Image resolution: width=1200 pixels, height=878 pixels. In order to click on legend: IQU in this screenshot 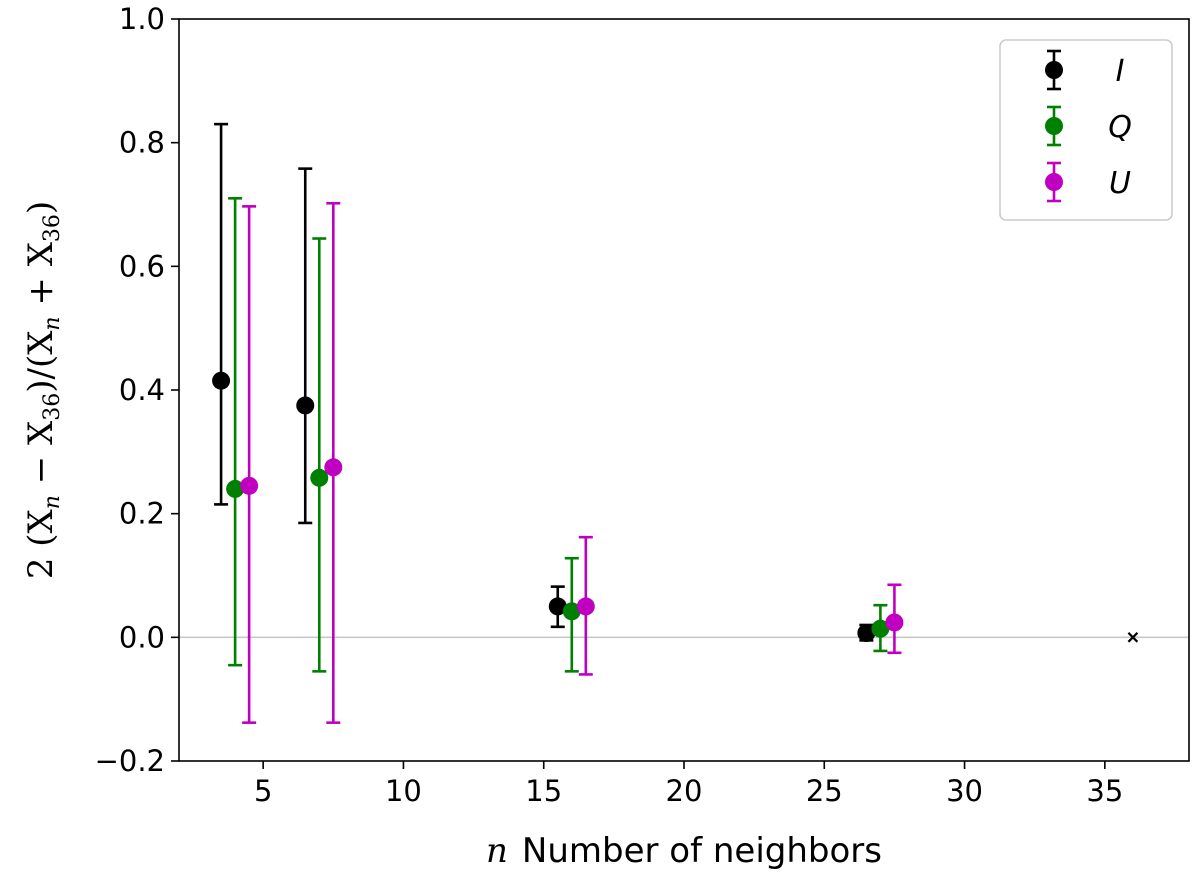, I will do `click(1086, 130)`.